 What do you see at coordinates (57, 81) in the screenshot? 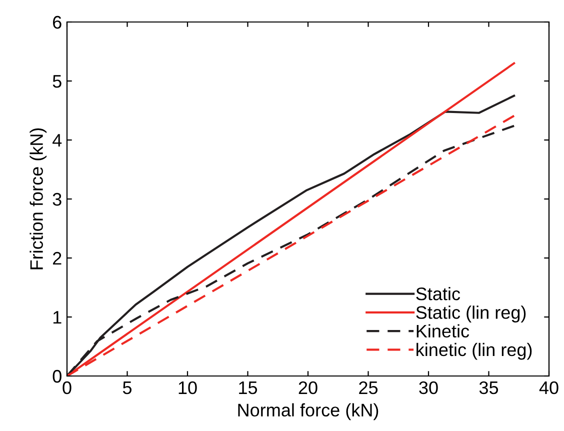
I see `y-tick-label: 5` at bounding box center [57, 81].